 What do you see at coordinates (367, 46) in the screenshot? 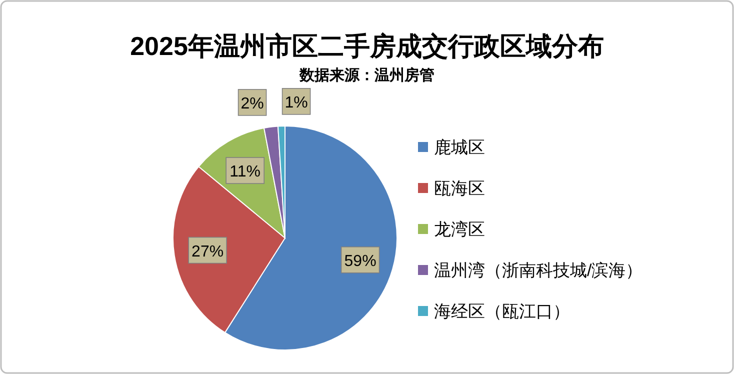
I see `chart-title: 2025年温州市区二手房成交行政区域分布` at bounding box center [367, 46].